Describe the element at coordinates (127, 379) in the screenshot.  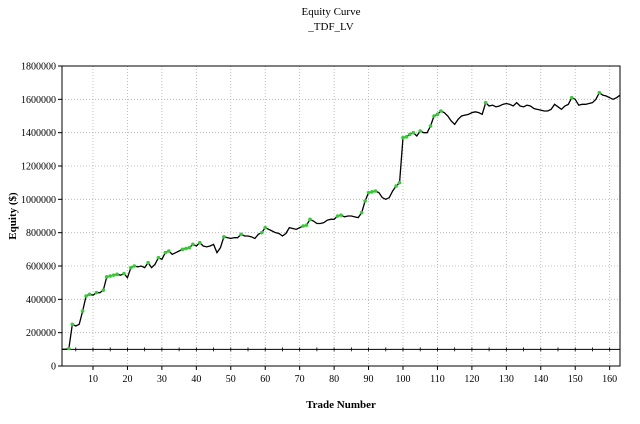
I see `x-tick-label: 20` at that location.